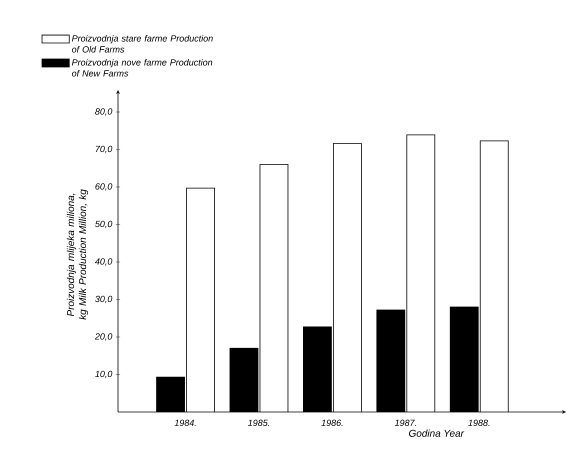 This screenshot has height=450, width=571. I want to click on legend-label: Proizvodnja nove farme Production of New Farms, so click(142, 67).